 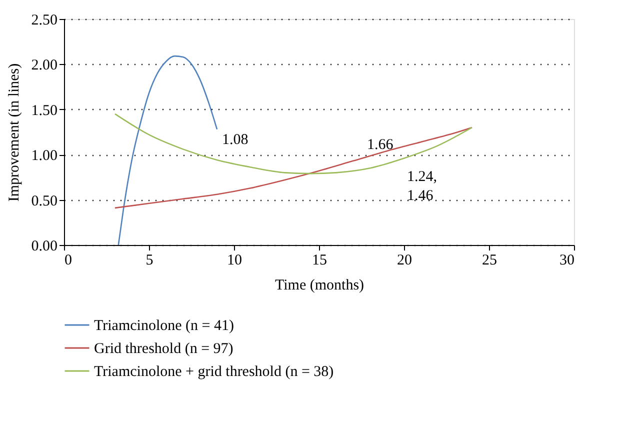 I want to click on annotation: 1.08, so click(x=235, y=140).